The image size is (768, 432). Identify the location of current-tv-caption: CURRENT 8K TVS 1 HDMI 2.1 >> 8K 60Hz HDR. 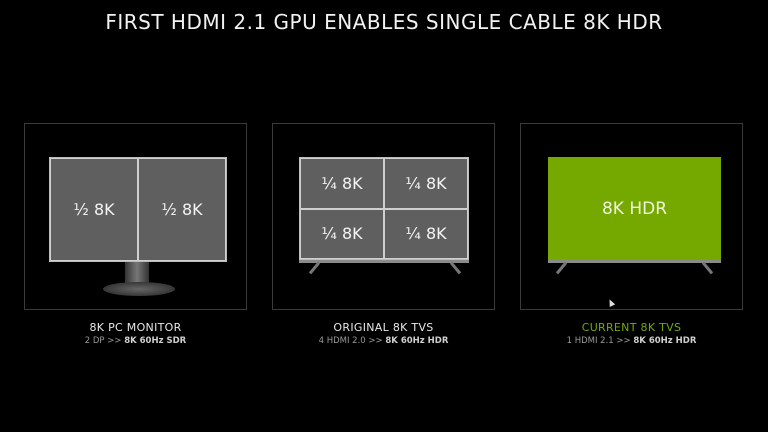
(631, 333).